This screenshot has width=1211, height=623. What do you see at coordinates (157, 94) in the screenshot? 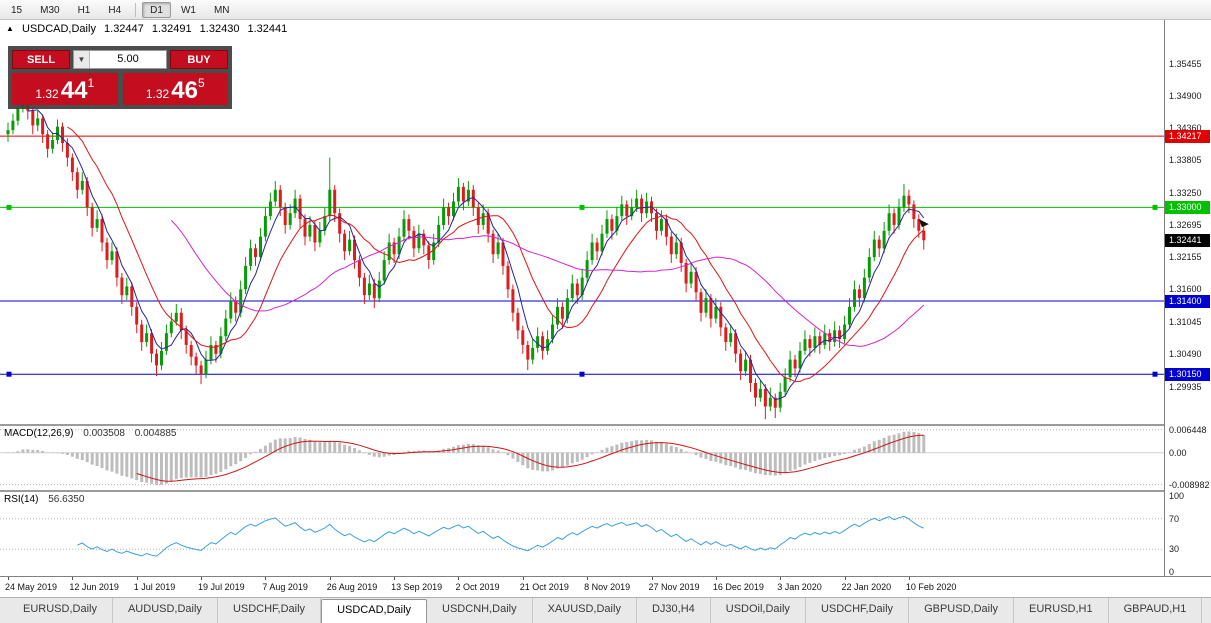
I see `ask-price-small: 1.32` at bounding box center [157, 94].